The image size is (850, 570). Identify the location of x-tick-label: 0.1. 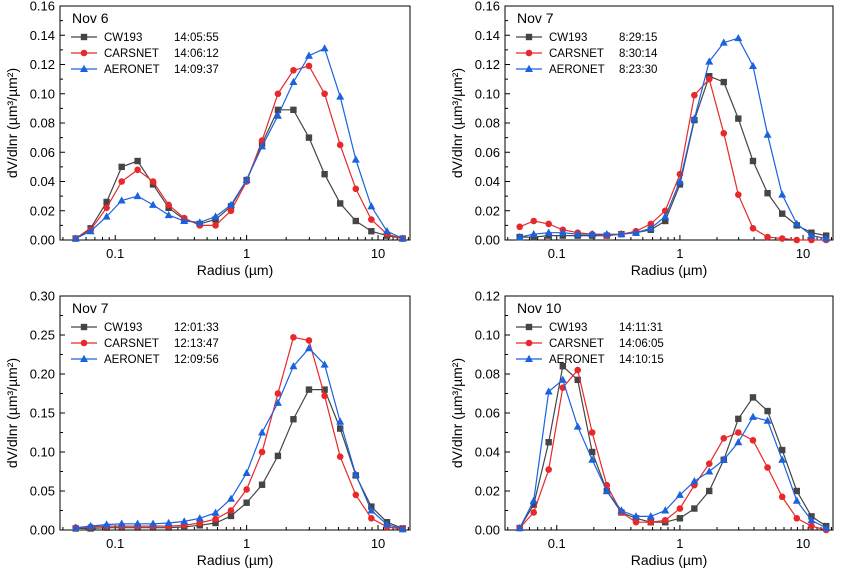
(115, 253).